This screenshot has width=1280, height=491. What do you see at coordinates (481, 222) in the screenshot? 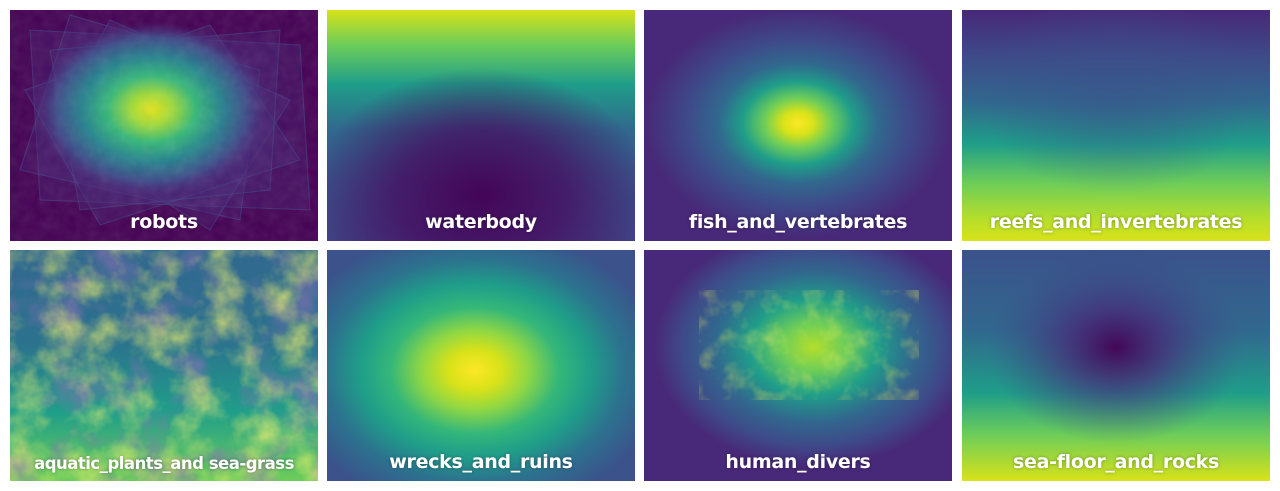
I see `tile-label: waterbody` at bounding box center [481, 222].